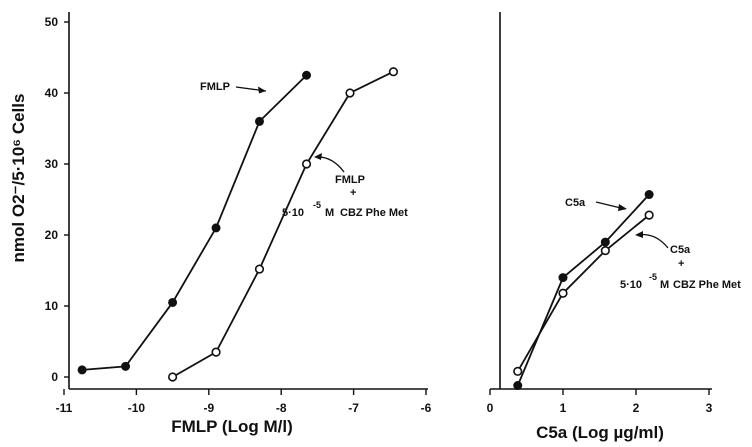 Image resolution: width=752 pixels, height=447 pixels. What do you see at coordinates (709, 408) in the screenshot?
I see `right-x-tick-label: 3` at bounding box center [709, 408].